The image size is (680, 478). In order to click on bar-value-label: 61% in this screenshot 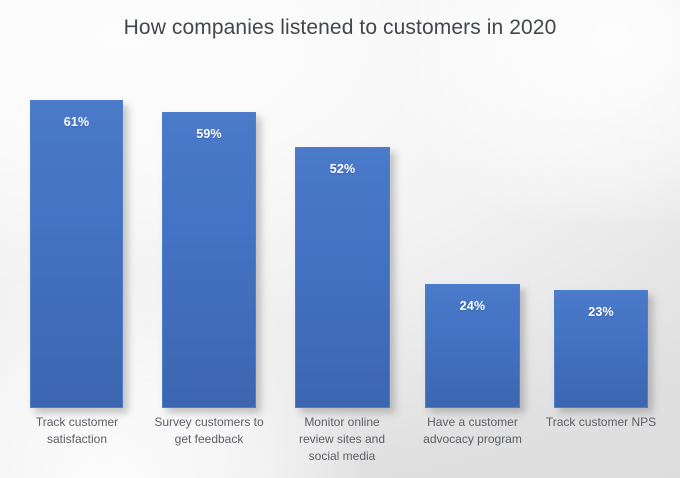, I will do `click(76, 122)`.